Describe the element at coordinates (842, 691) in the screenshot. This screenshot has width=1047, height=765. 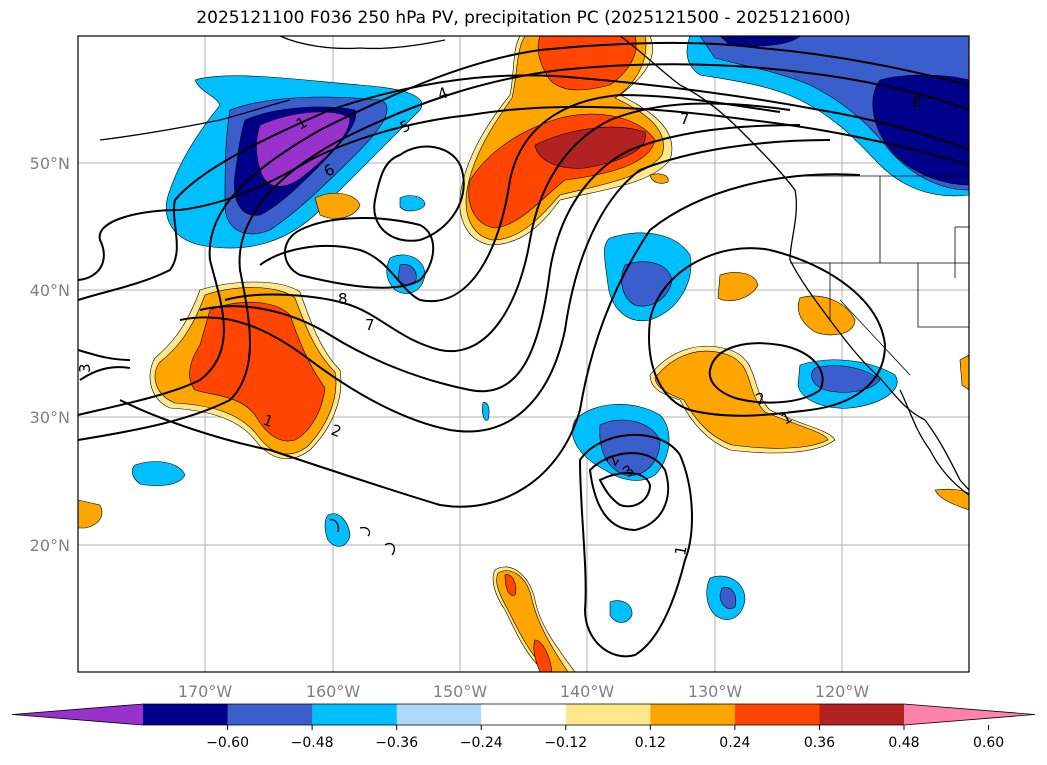
I see `lon-label: 120°W` at that location.